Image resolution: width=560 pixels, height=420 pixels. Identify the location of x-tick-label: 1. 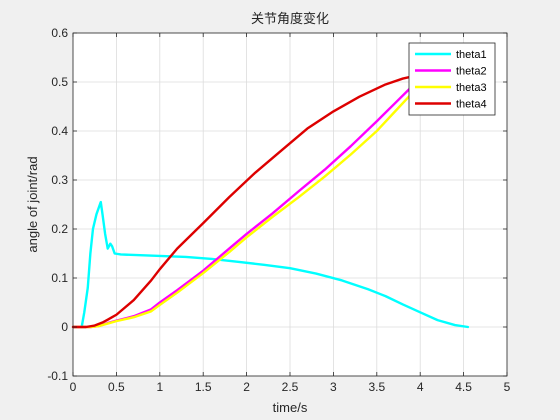
(159, 387).